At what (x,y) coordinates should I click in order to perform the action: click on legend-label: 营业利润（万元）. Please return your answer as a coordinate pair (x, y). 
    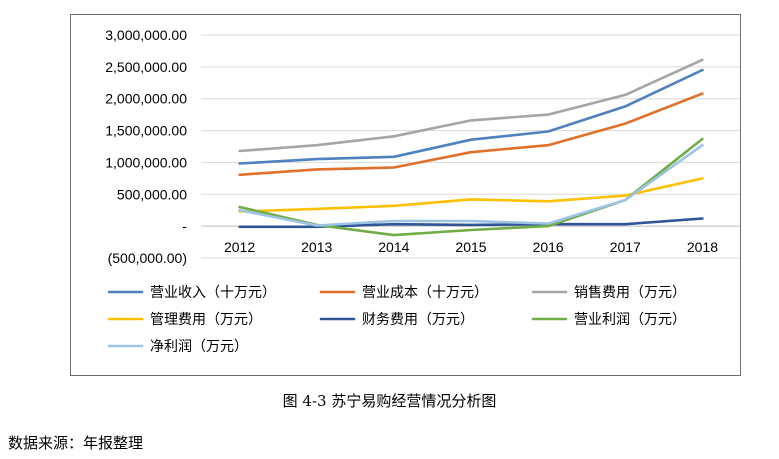
    Looking at the image, I should click on (630, 320).